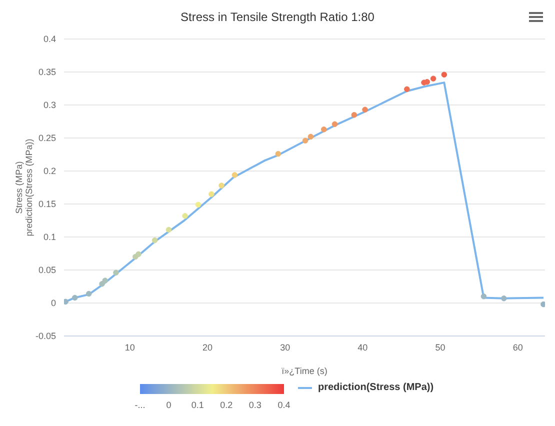  What do you see at coordinates (517, 347) in the screenshot?
I see `x-tick-label: 60` at bounding box center [517, 347].